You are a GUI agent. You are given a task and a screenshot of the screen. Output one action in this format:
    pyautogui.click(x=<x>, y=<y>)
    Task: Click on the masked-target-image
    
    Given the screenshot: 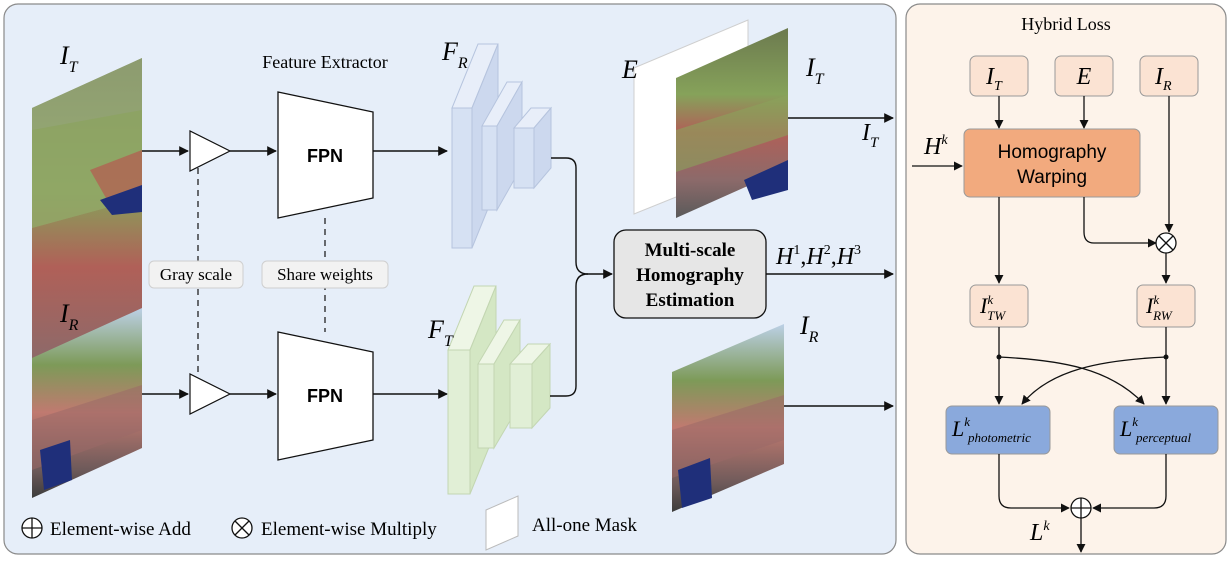 What is the action you would take?
    pyautogui.click(x=732, y=123)
    